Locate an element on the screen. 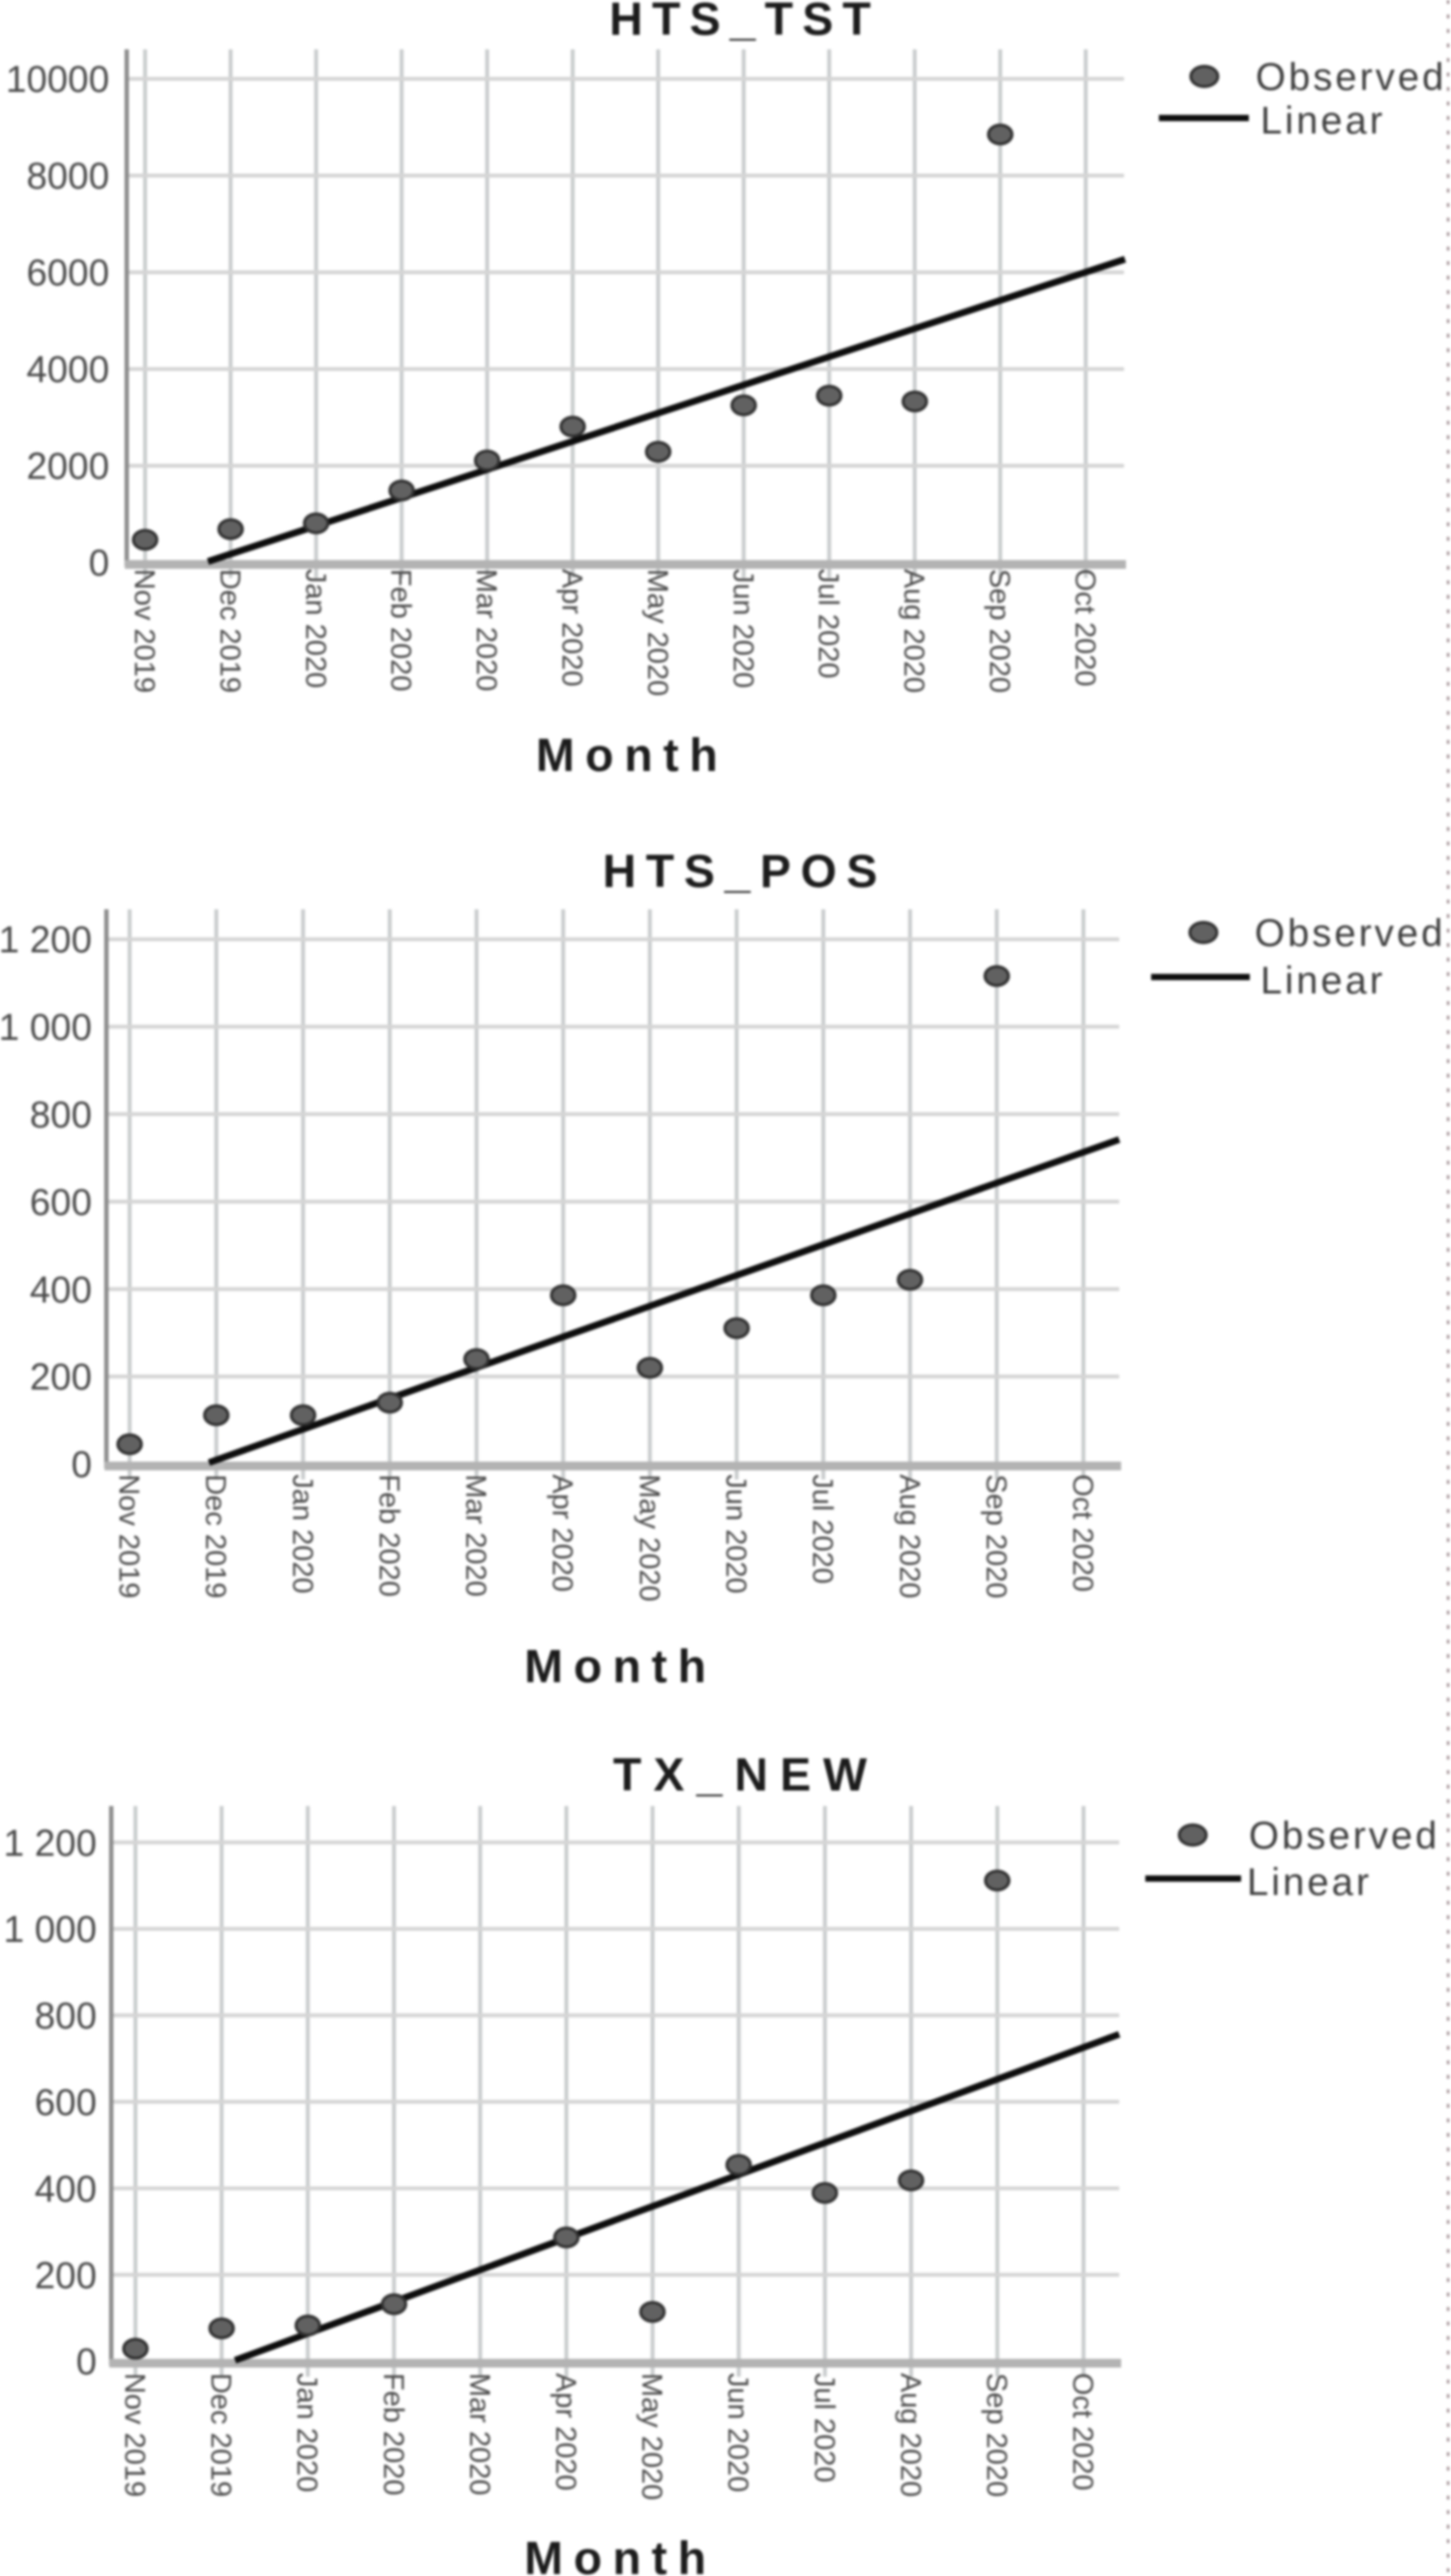 This screenshot has width=1451, height=2576. svg-text: HTS_TST is located at coordinates (744, 22).